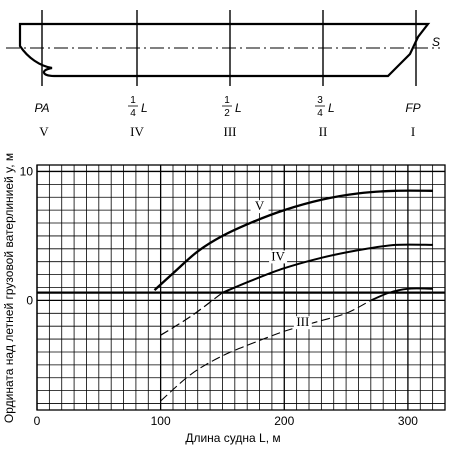 This screenshot has height=450, width=455. What do you see at coordinates (161, 421) in the screenshot?
I see `x-tick-label: 100` at bounding box center [161, 421].